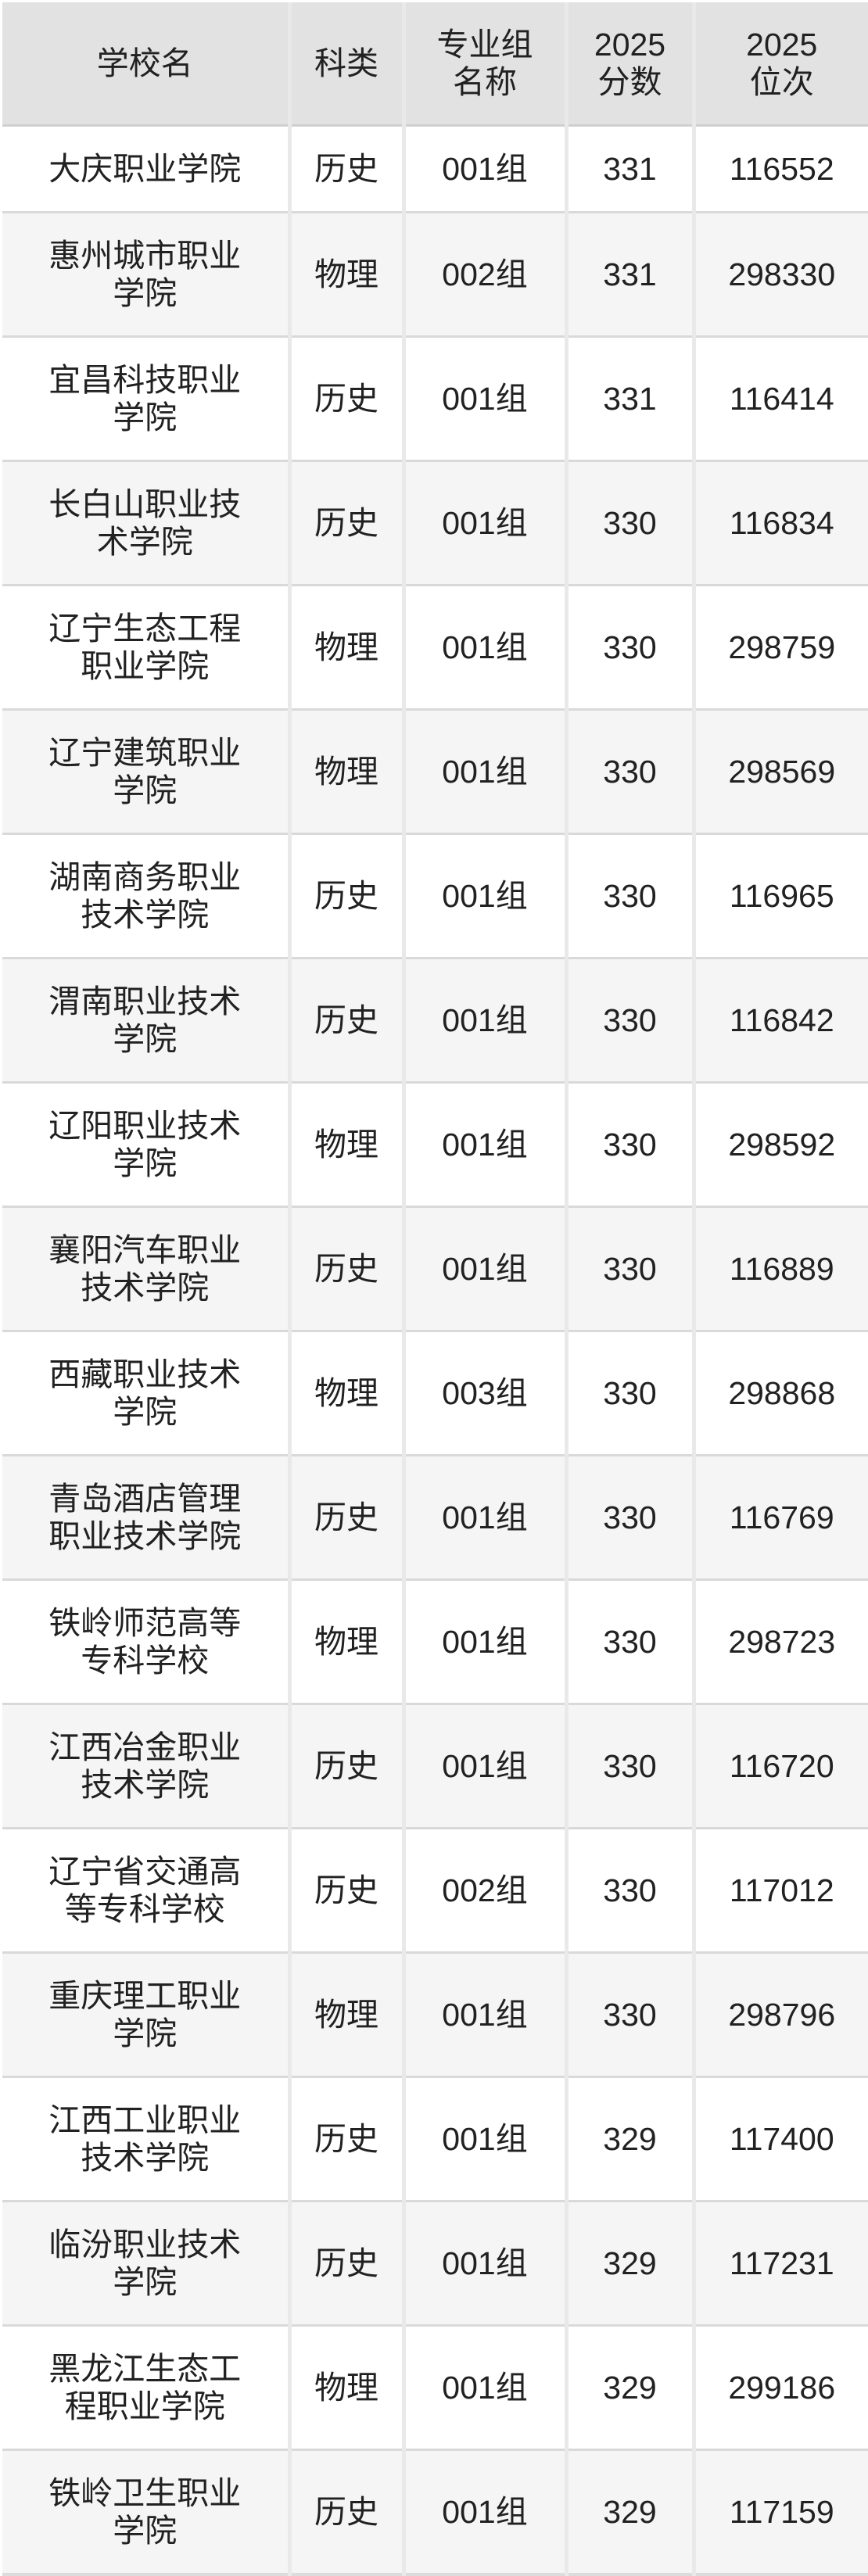 This screenshot has height=2576, width=868. What do you see at coordinates (781, 2264) in the screenshot?
I see `rank-2025-cell: 117231` at bounding box center [781, 2264].